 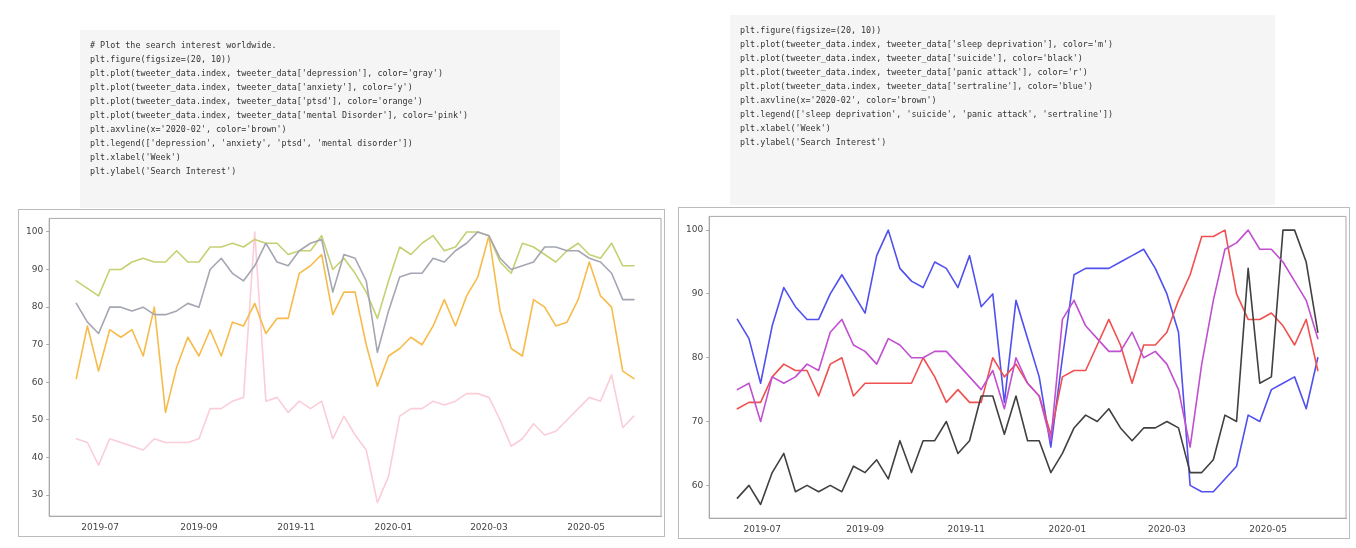 What do you see at coordinates (37, 456) in the screenshot?
I see `y-tick-label: 40` at bounding box center [37, 456].